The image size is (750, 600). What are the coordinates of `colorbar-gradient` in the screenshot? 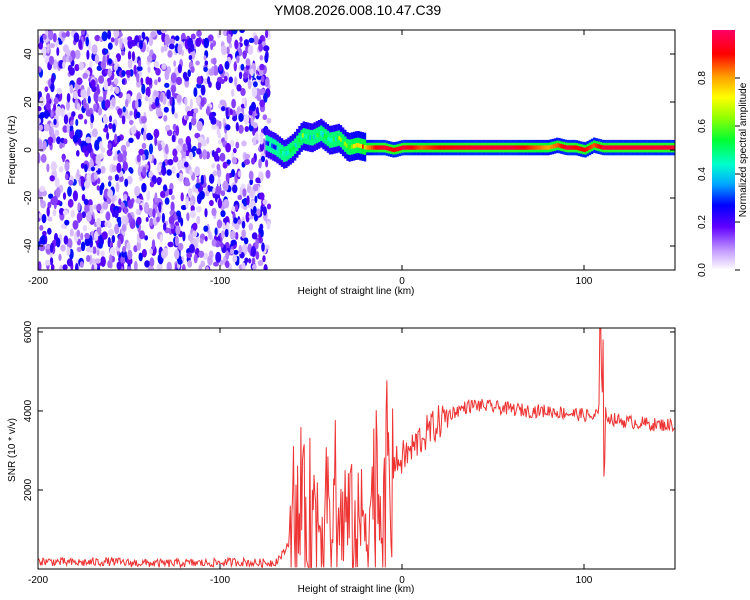 It's located at (723, 150).